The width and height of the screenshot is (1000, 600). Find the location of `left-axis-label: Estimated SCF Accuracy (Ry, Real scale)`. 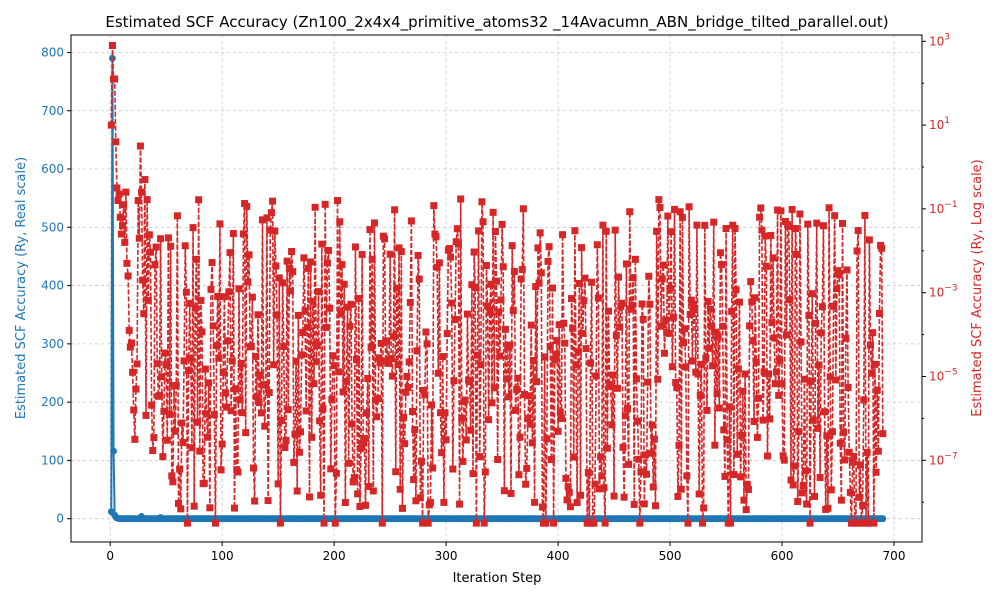

left-axis-label: Estimated SCF Accuracy (Ry, Real scale) is located at coordinates (21, 288).